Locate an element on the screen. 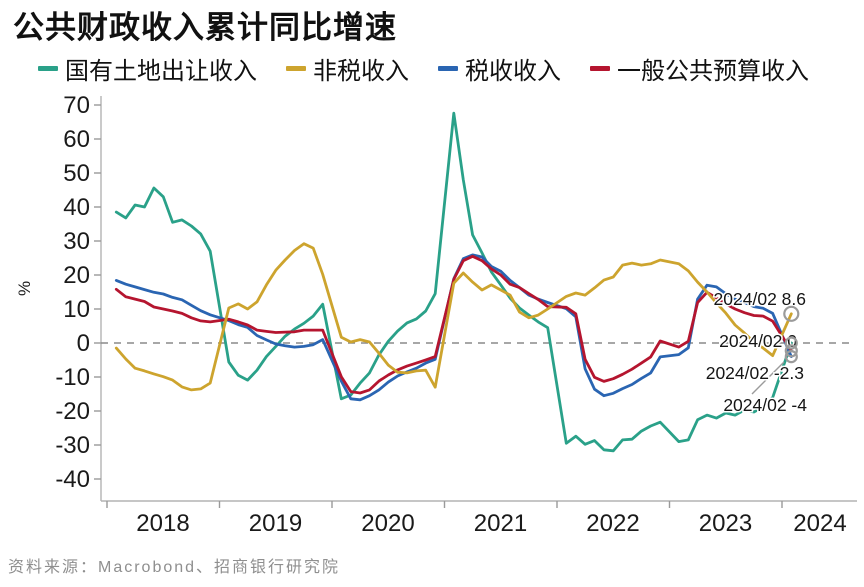 The height and width of the screenshot is (587, 864). end-value-label: 2024/02 -2.3 is located at coordinates (755, 373).